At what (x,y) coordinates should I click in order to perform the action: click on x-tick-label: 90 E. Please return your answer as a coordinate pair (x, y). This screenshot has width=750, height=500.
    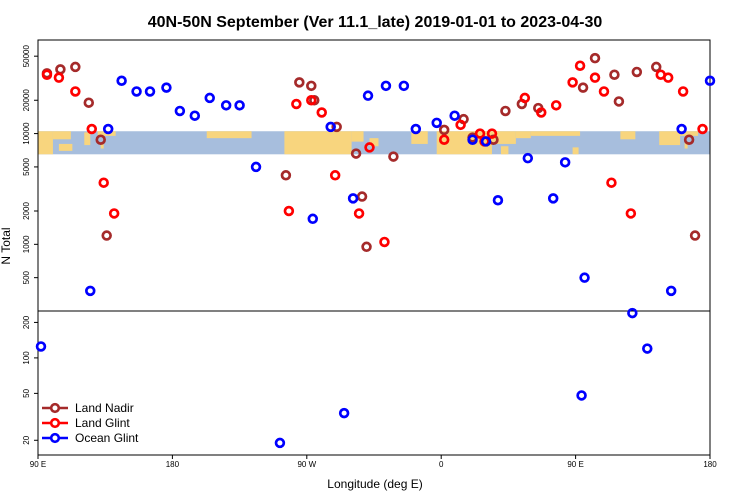
    Looking at the image, I should click on (38, 464).